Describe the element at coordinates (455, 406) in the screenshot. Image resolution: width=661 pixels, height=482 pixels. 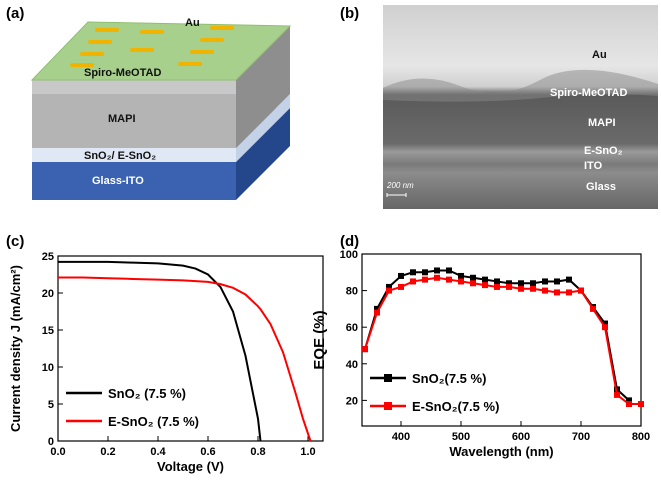
I see `legend-label: E-SnO₂(7.5 %)` at that location.